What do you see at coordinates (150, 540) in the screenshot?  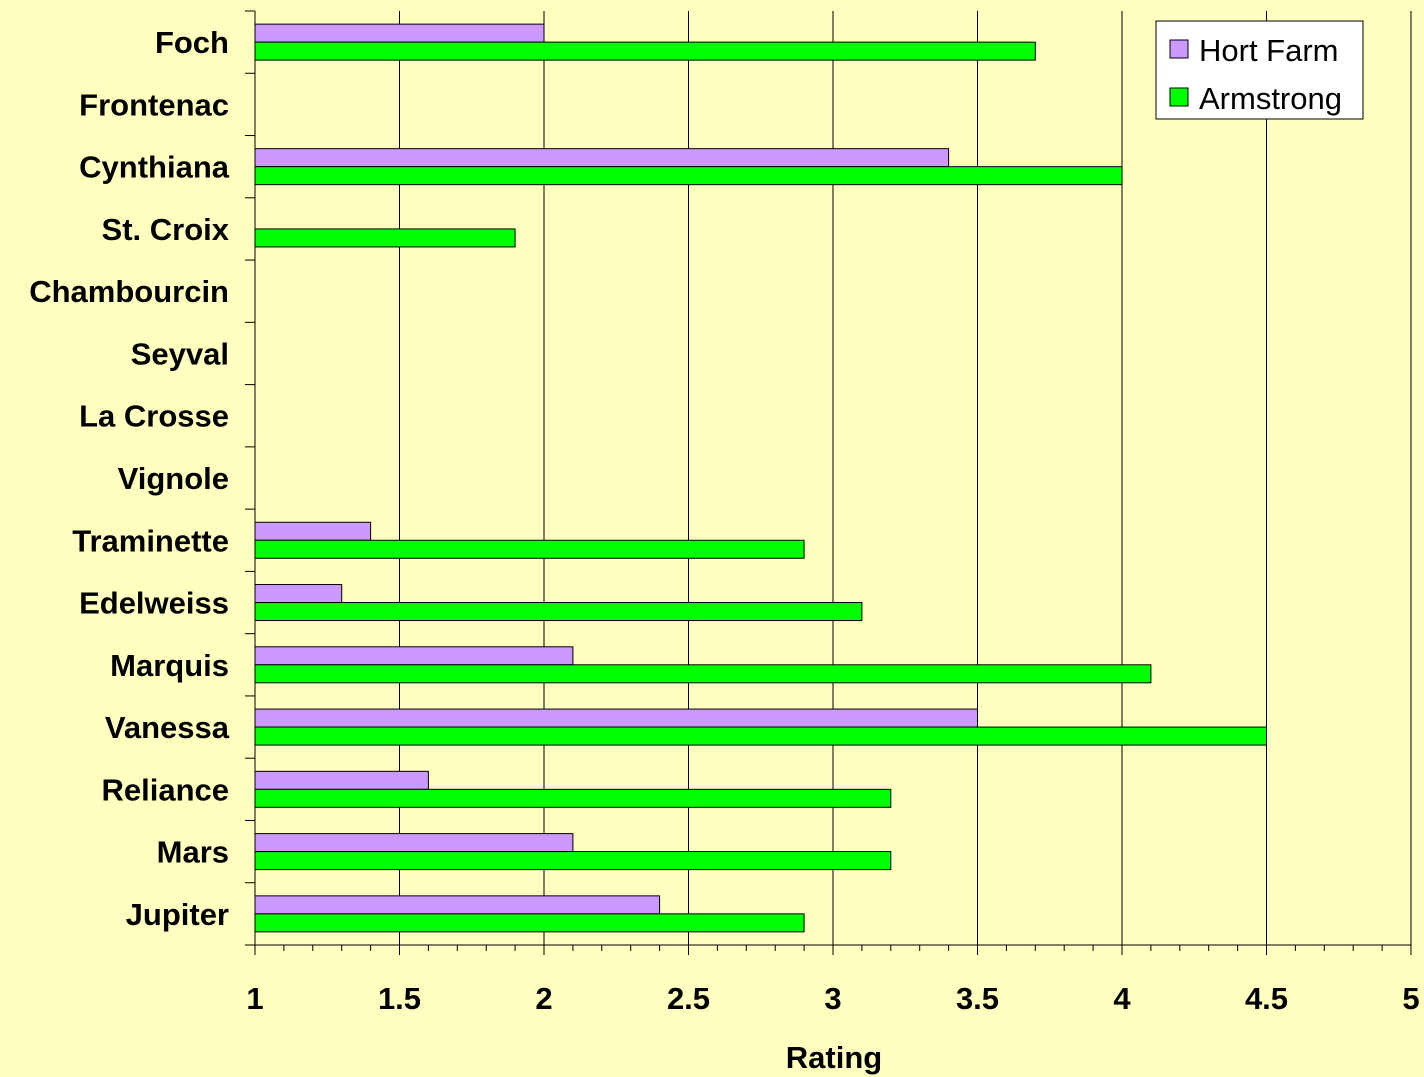 I see `category-label-traminette: Traminette` at bounding box center [150, 540].